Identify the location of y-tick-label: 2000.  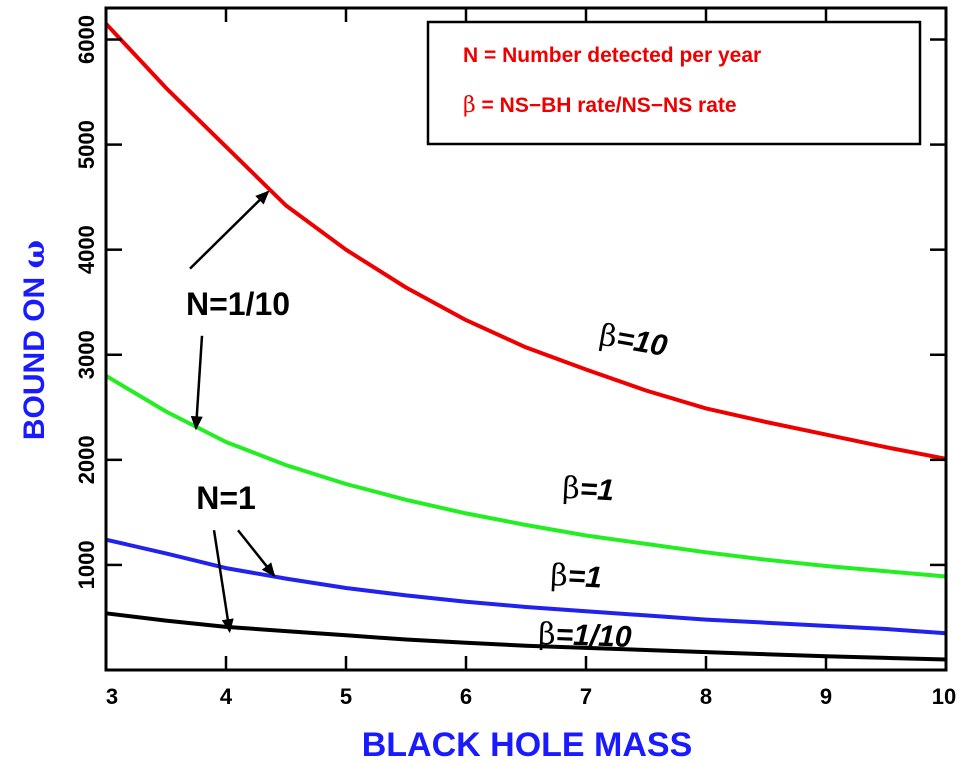
(86, 459).